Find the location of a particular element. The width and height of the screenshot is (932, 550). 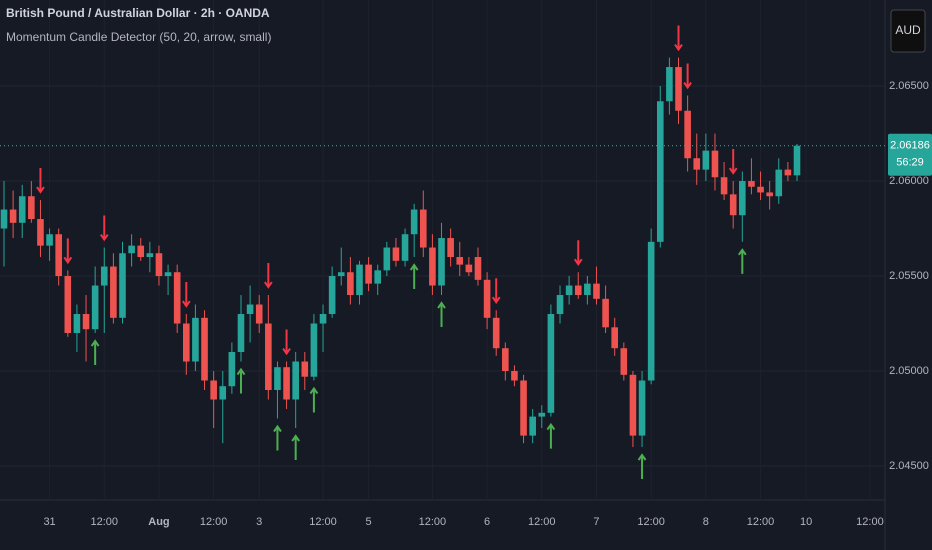

currency-label: AUD is located at coordinates (908, 30).